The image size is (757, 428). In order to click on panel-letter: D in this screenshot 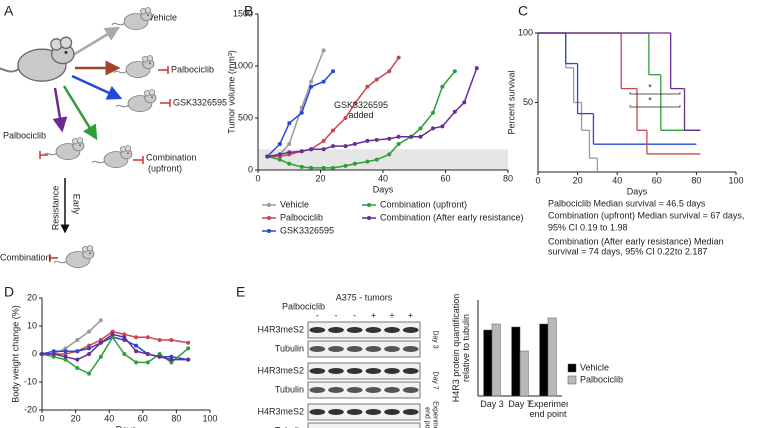, I will do `click(9, 292)`.